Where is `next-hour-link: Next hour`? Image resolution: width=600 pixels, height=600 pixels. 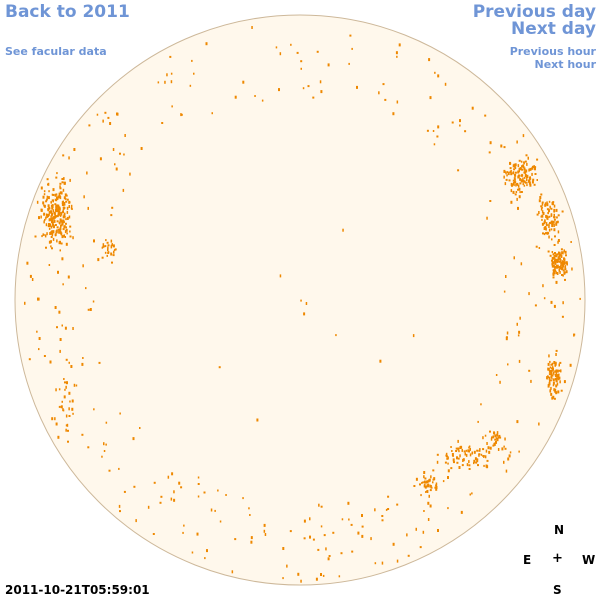
next-hour-link: Next hour is located at coordinates (565, 64).